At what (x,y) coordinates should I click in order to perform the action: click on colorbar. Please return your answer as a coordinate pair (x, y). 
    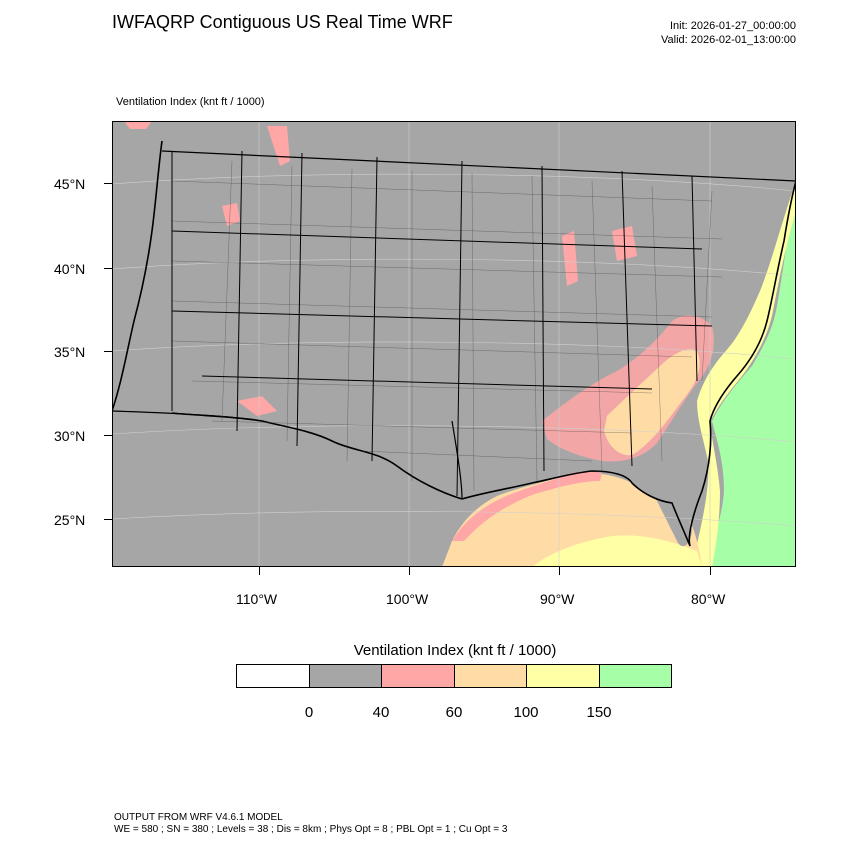
    Looking at the image, I should click on (454, 676).